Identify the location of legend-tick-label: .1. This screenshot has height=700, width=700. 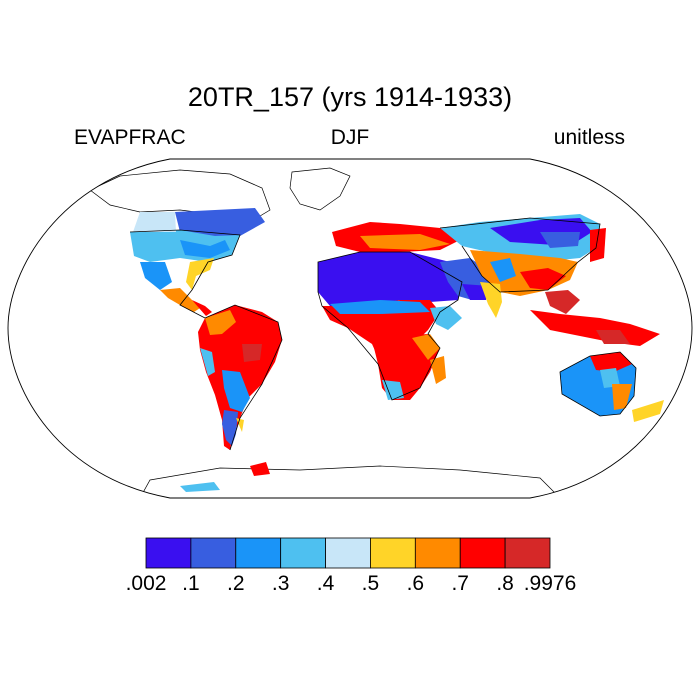
(191, 583).